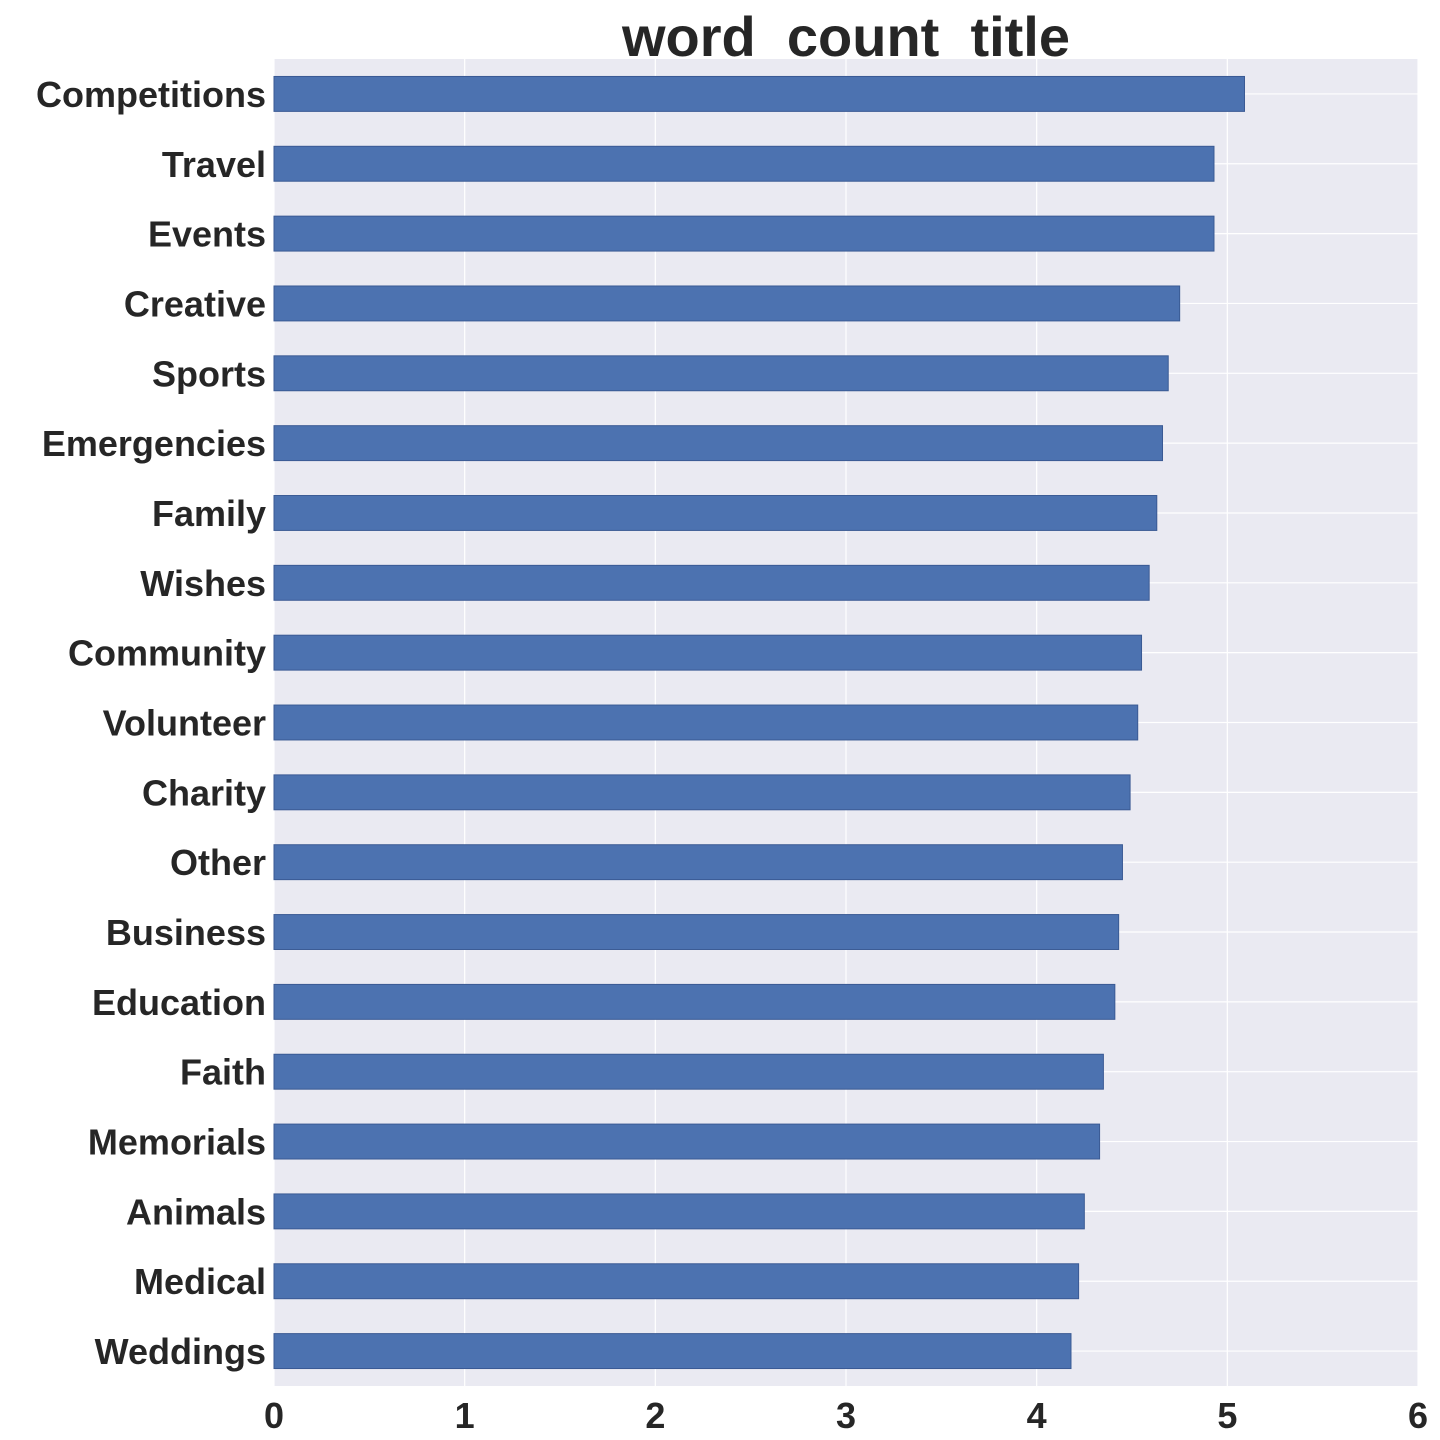 This screenshot has width=1440, height=1440. I want to click on category-label-wishes: Wishes, so click(203, 583).